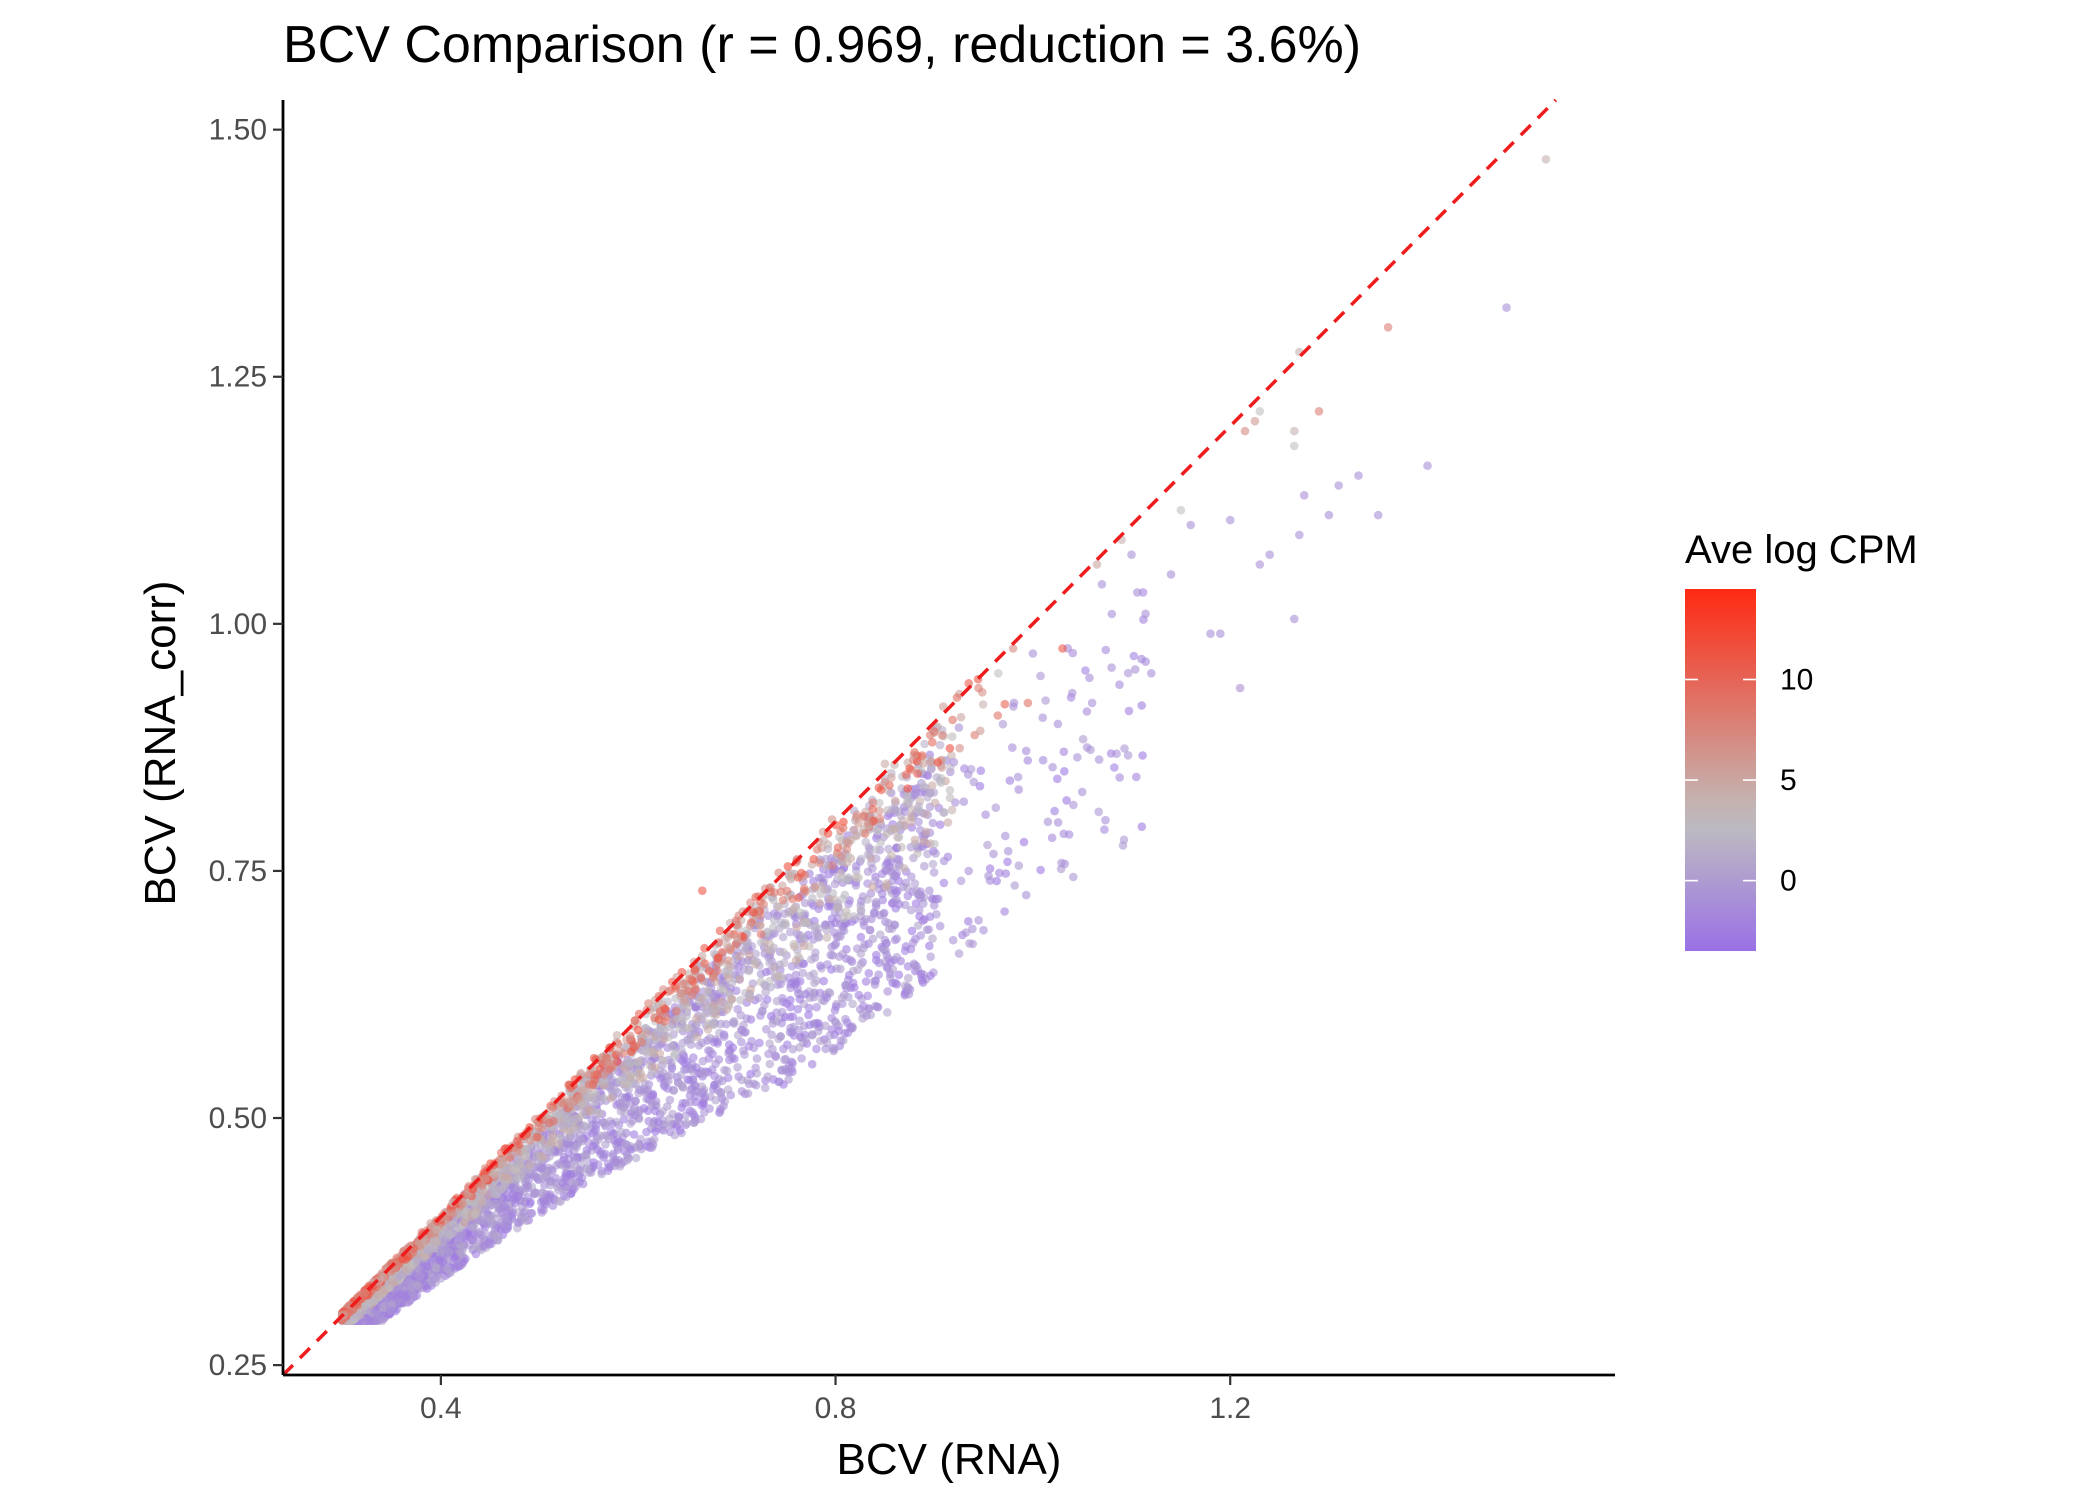 The image size is (2100, 1500). What do you see at coordinates (1230, 1408) in the screenshot?
I see `x-tick-label: 1.2` at bounding box center [1230, 1408].